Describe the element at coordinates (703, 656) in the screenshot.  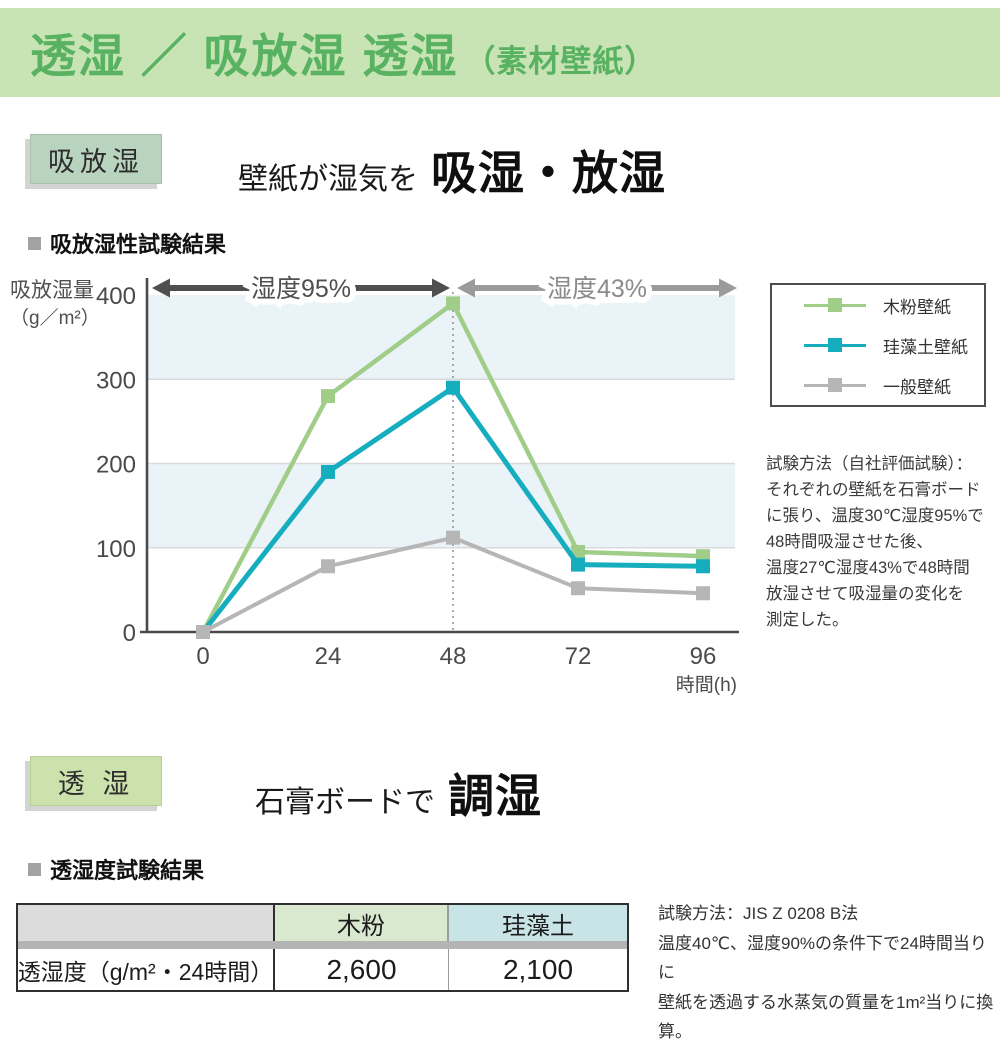
I see `x-tick-label: 96` at that location.